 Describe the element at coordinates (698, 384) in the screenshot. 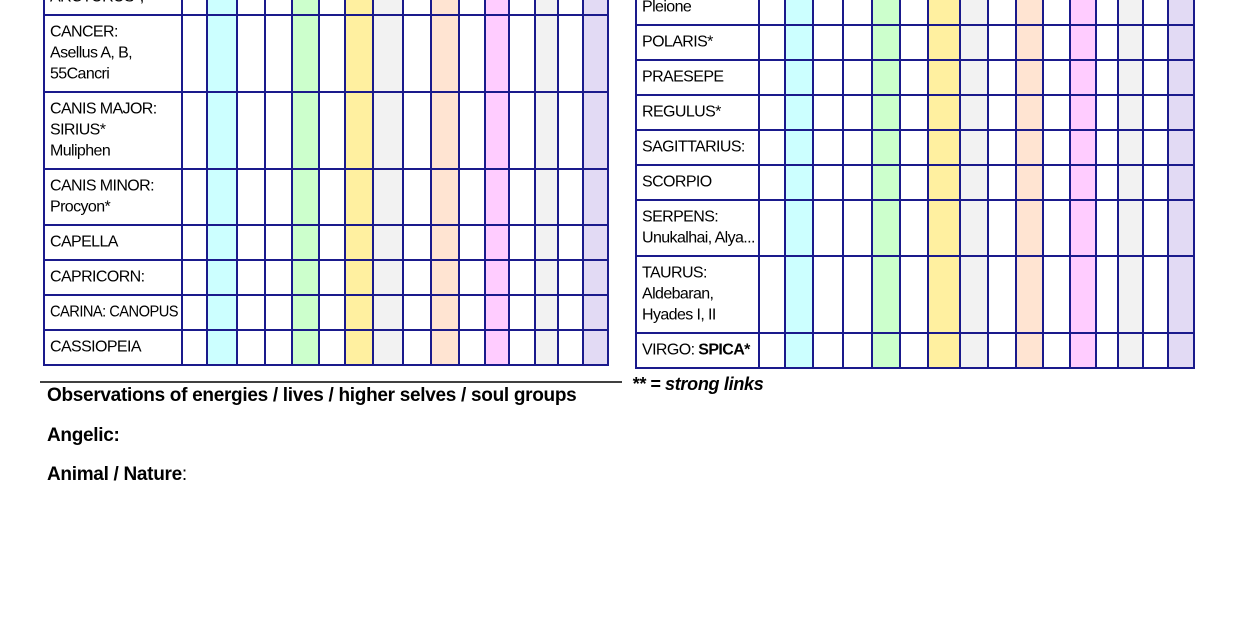

I see `legend-note: ** = strong links` at that location.